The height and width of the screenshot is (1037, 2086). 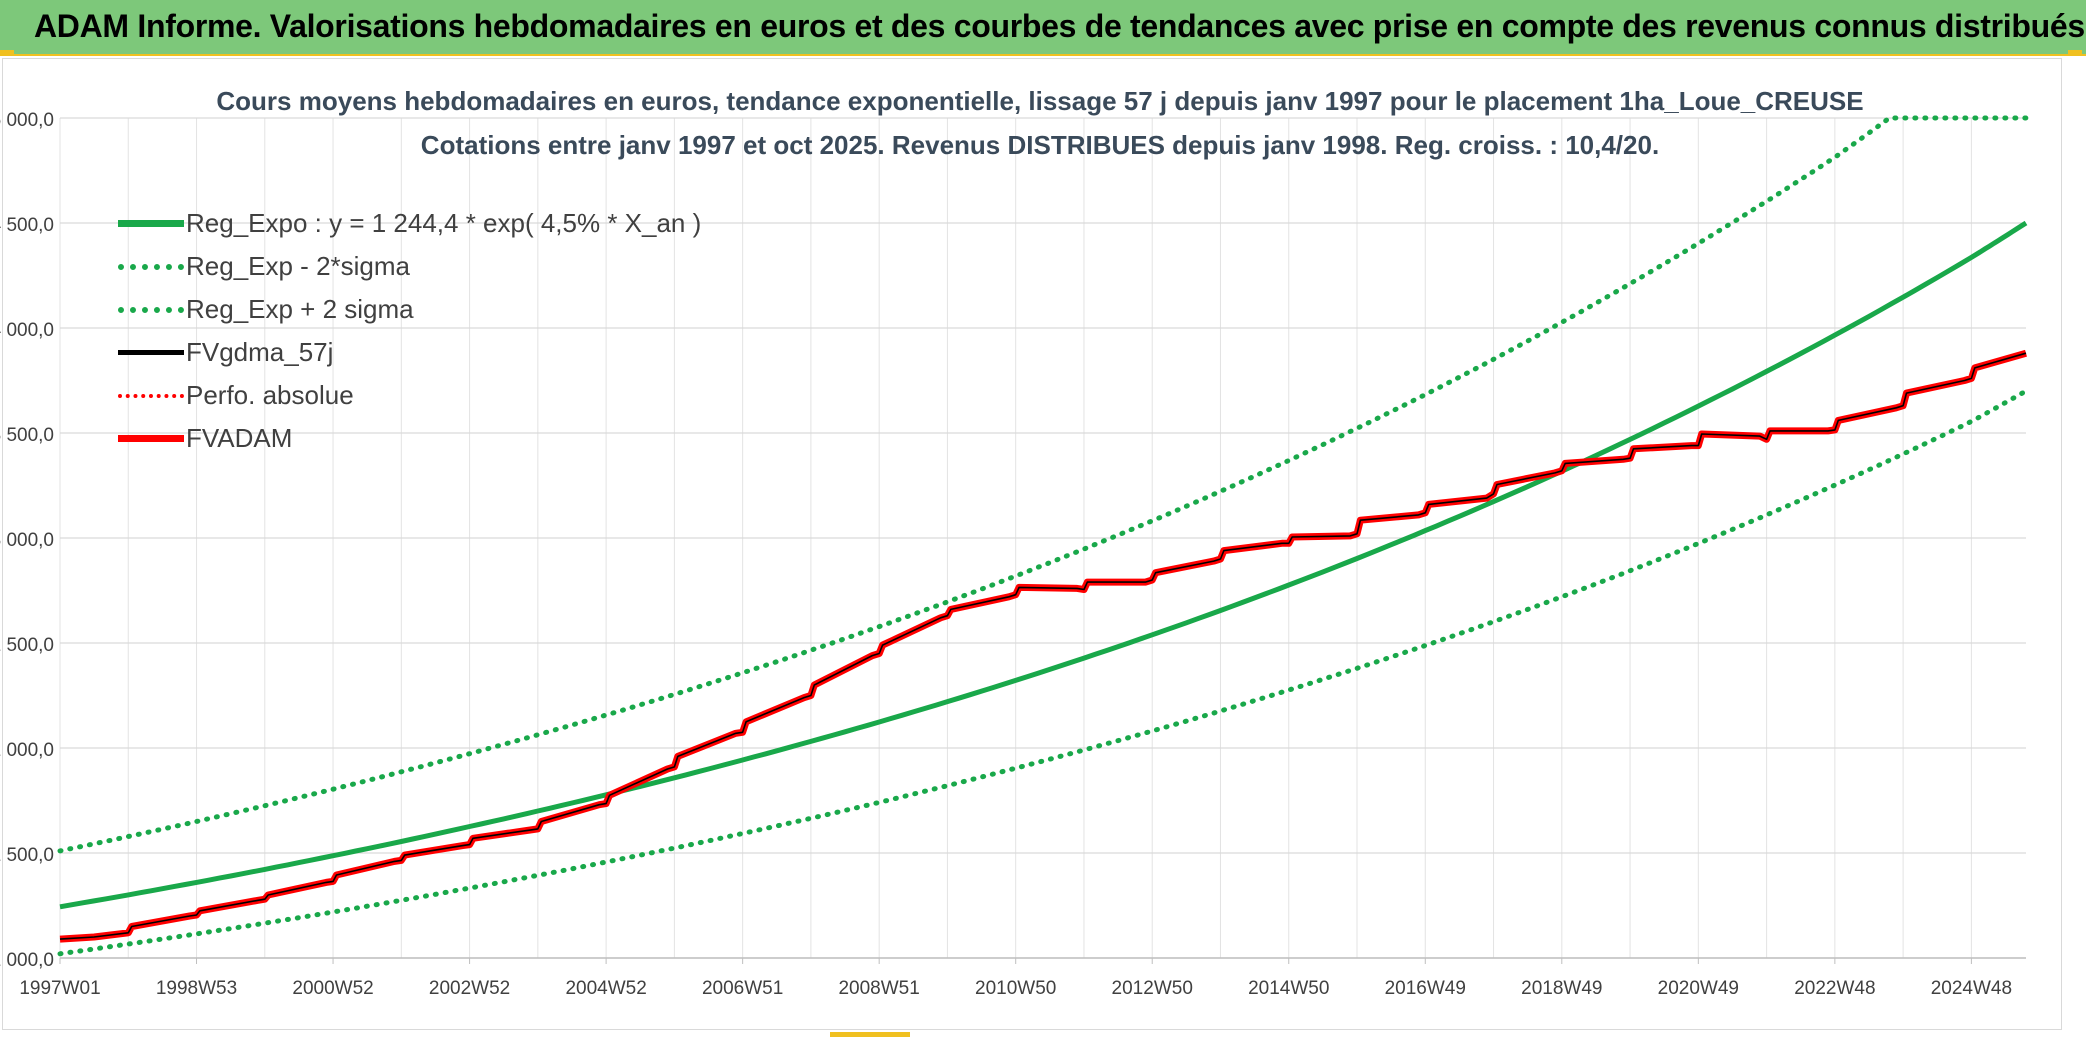 What do you see at coordinates (270, 395) in the screenshot?
I see `legend-label: Perfo. absolue` at bounding box center [270, 395].